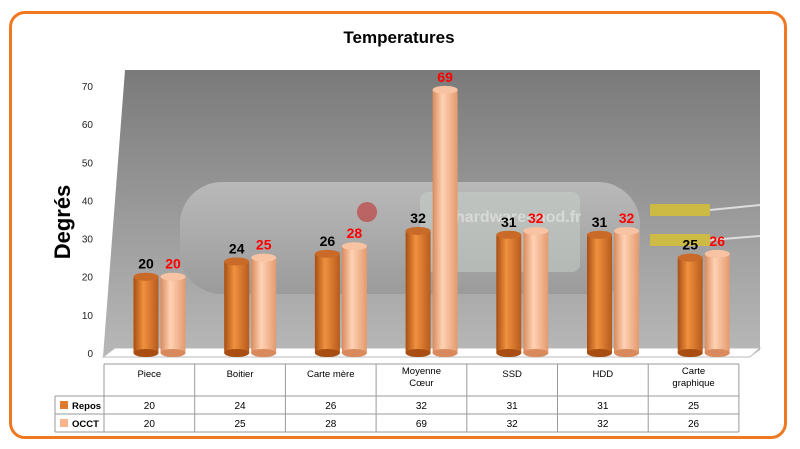 This screenshot has width=800, height=449. What do you see at coordinates (86, 406) in the screenshot?
I see `legend-label: Repos` at bounding box center [86, 406].